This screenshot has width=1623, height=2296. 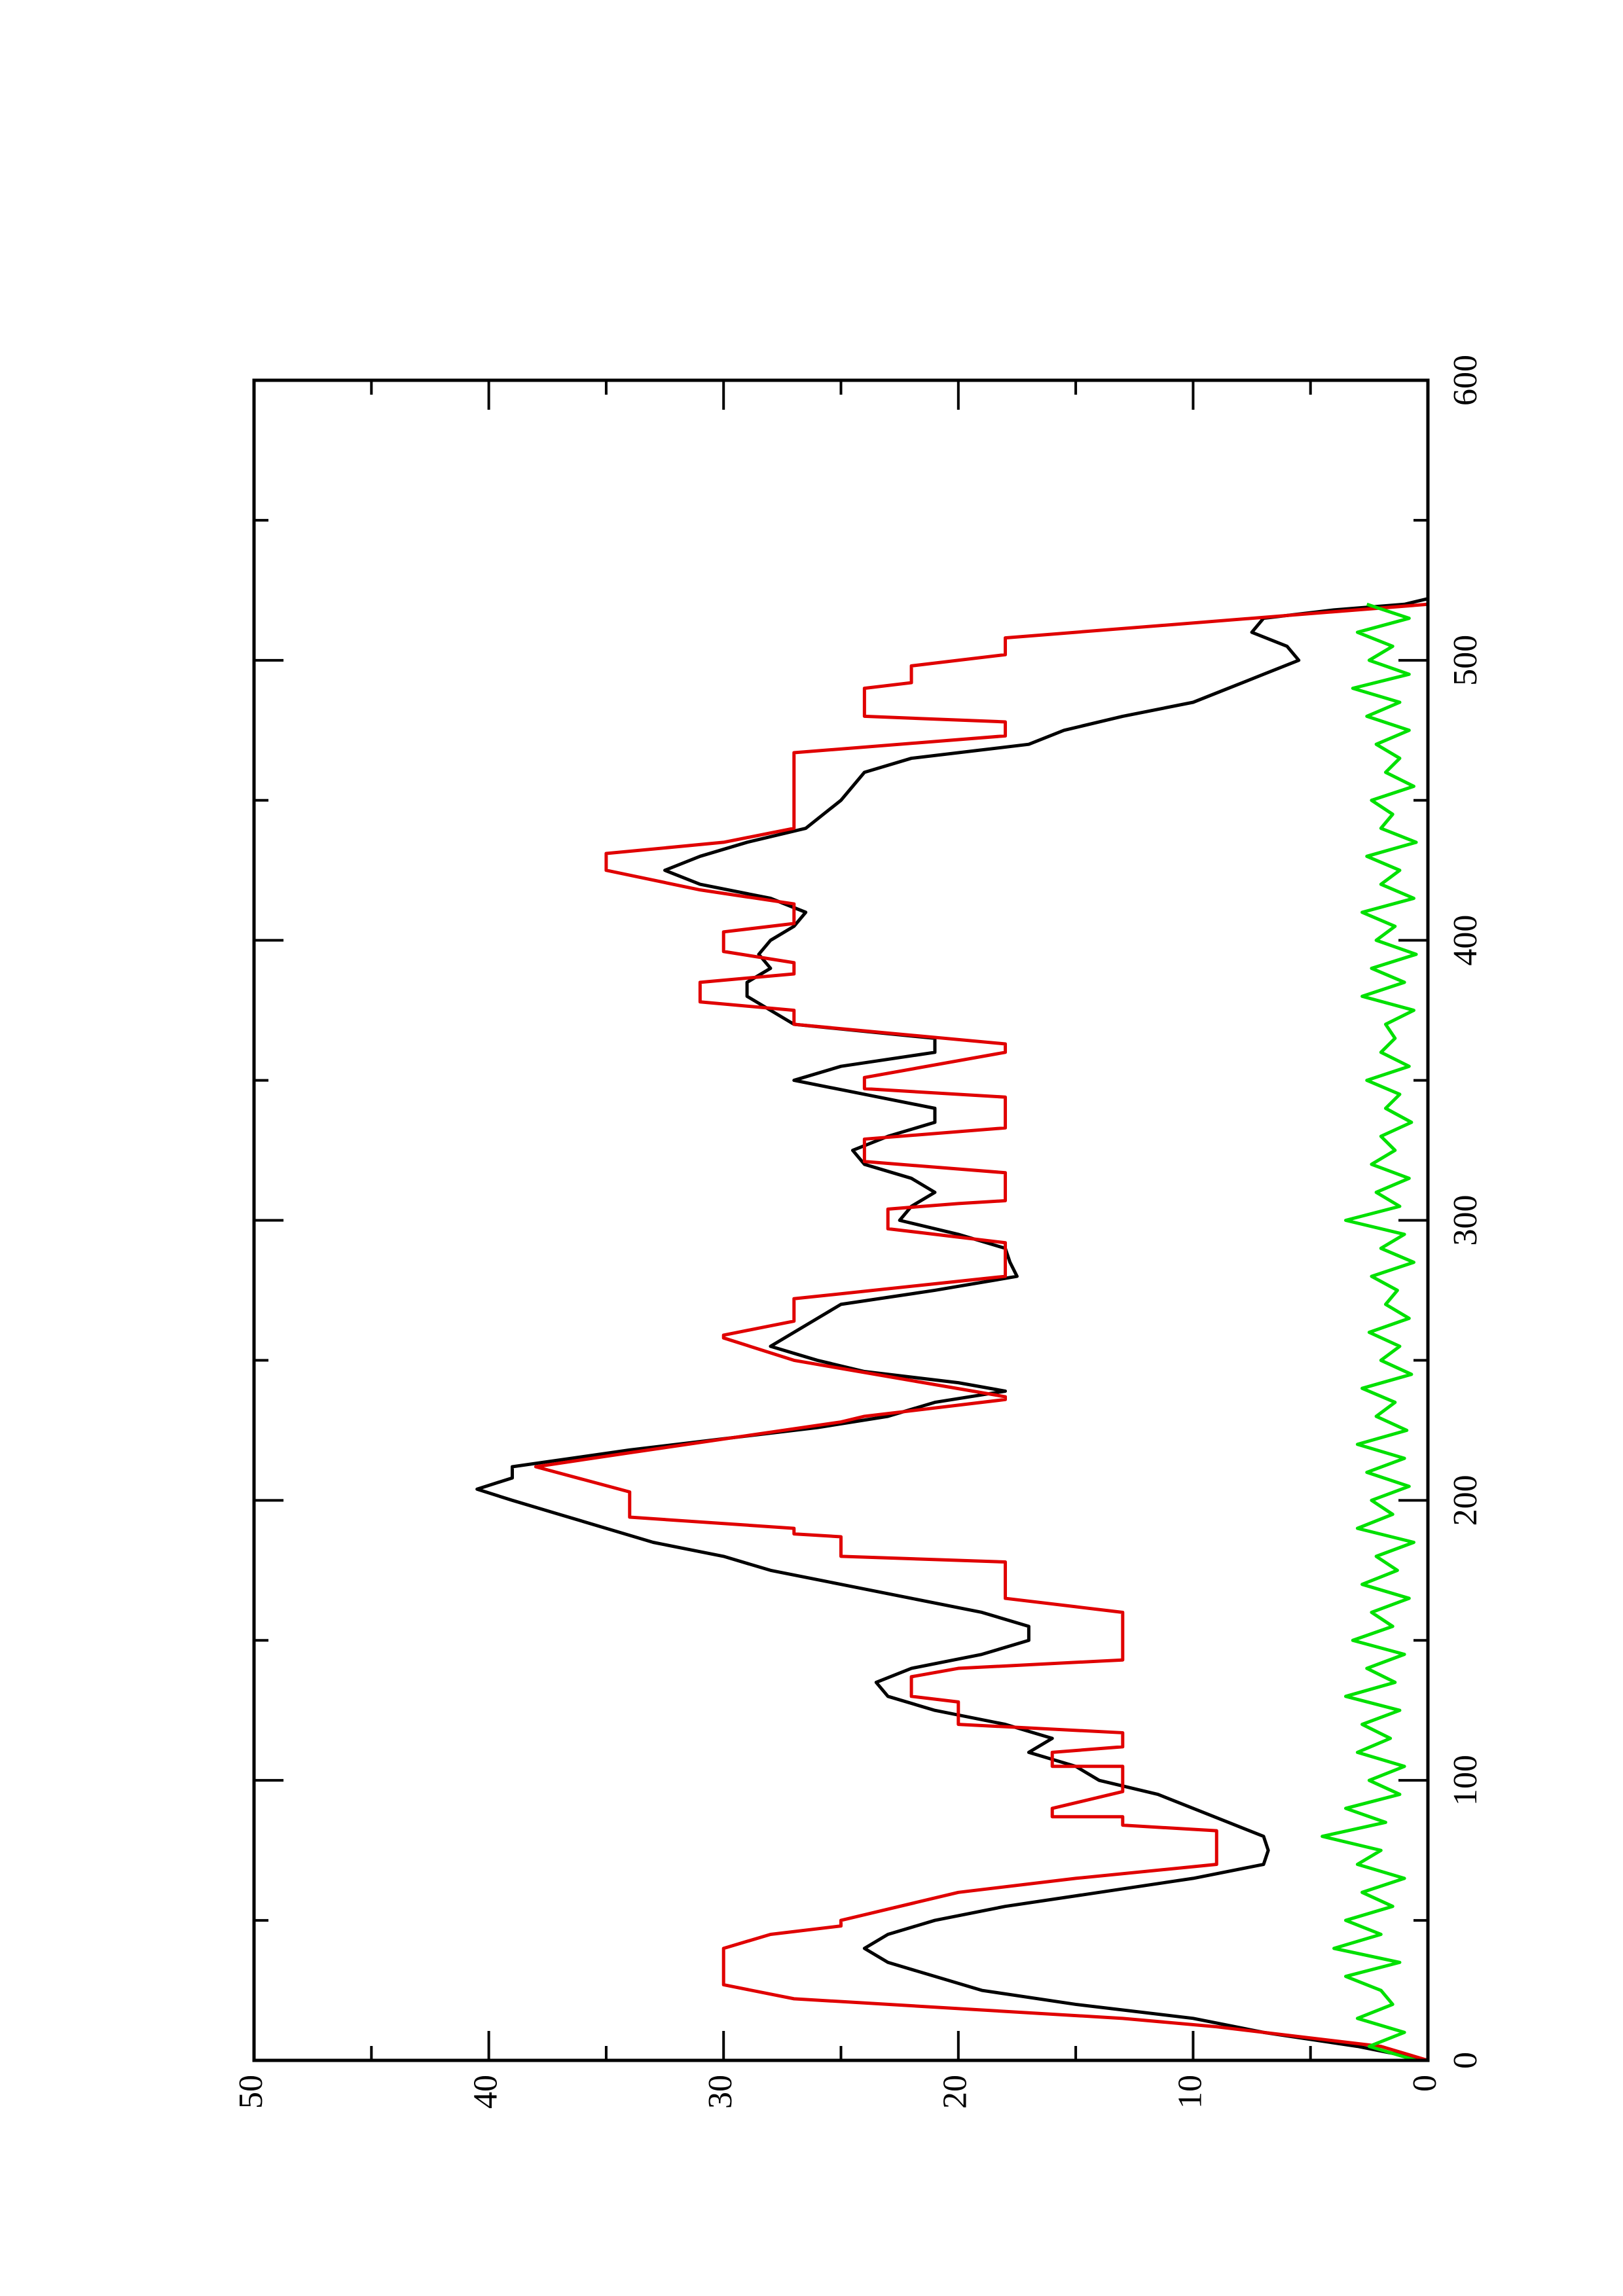 What do you see at coordinates (1190, 2092) in the screenshot?
I see `y-tick-label: 10` at bounding box center [1190, 2092].